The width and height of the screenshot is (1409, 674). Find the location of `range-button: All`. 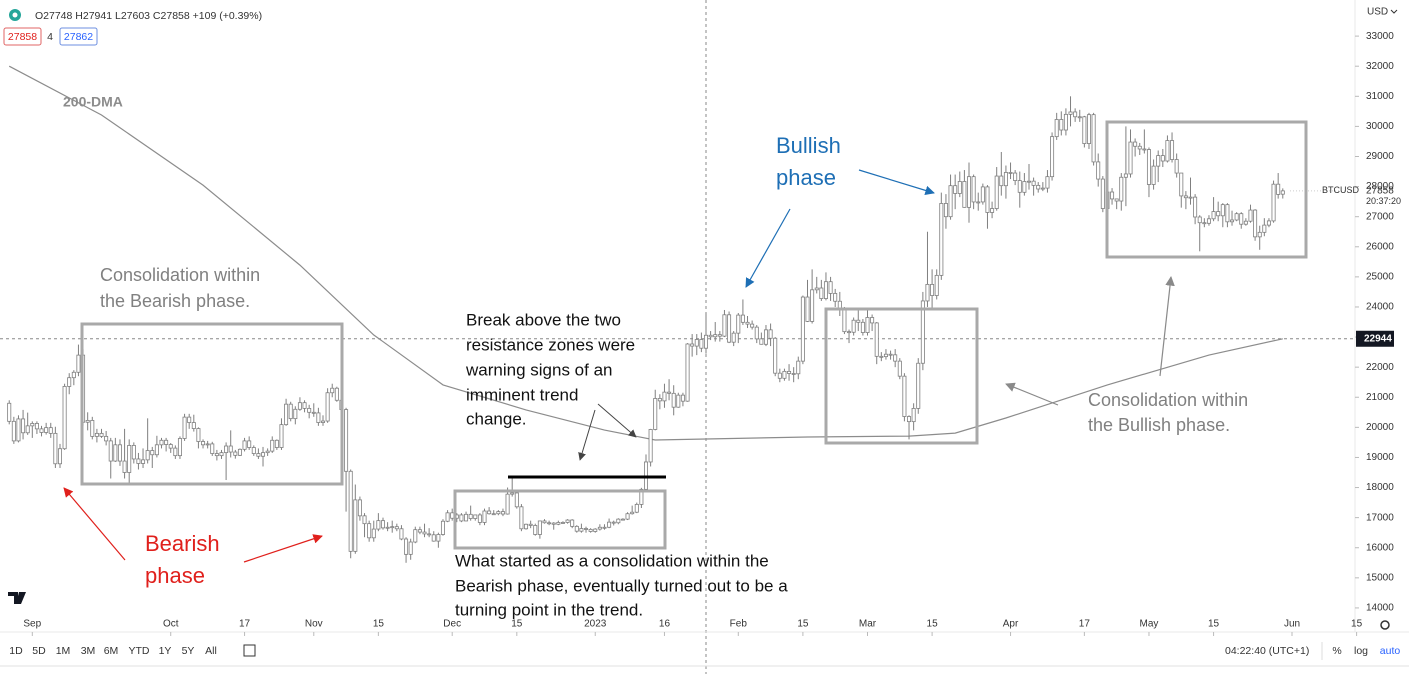

range-button: All is located at coordinates (211, 651).